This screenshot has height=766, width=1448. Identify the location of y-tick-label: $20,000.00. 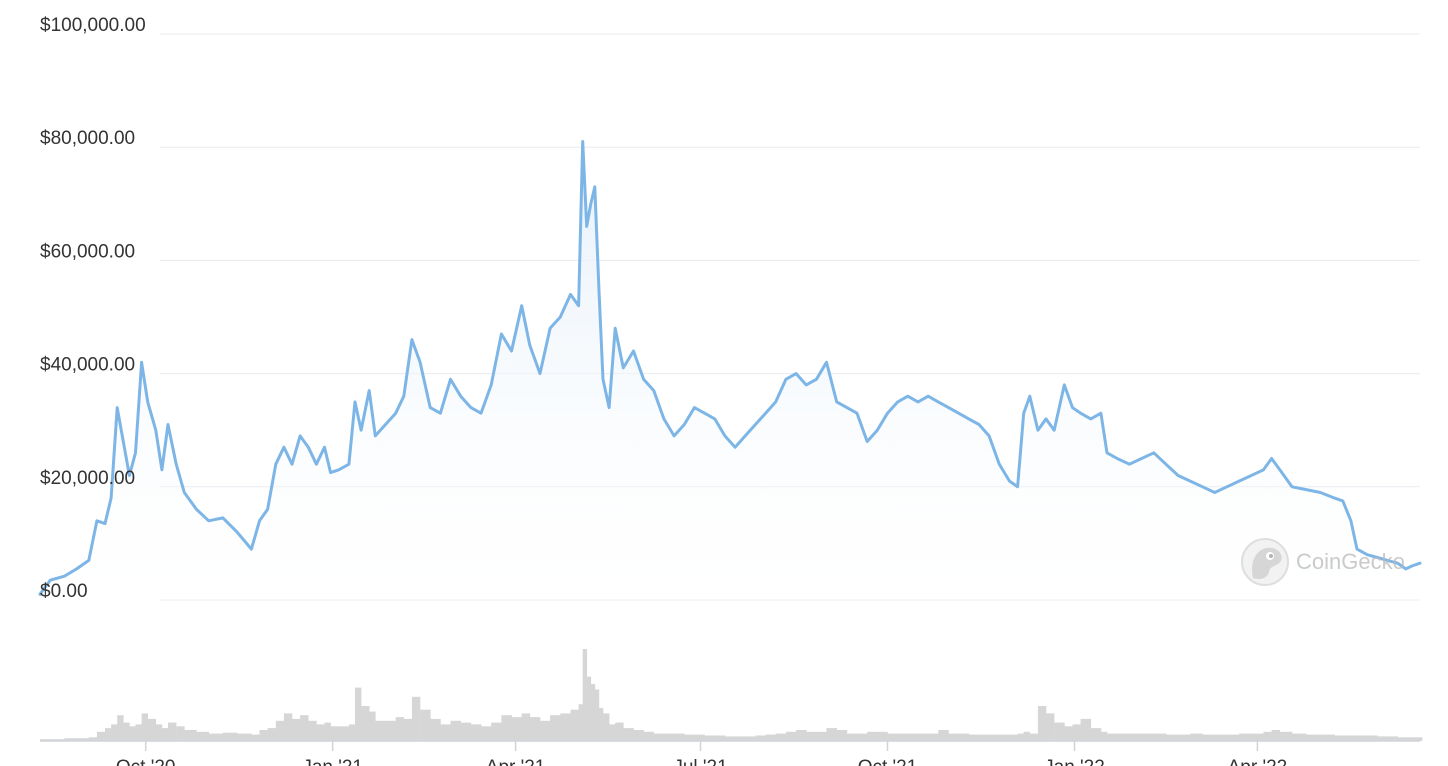
(87, 478).